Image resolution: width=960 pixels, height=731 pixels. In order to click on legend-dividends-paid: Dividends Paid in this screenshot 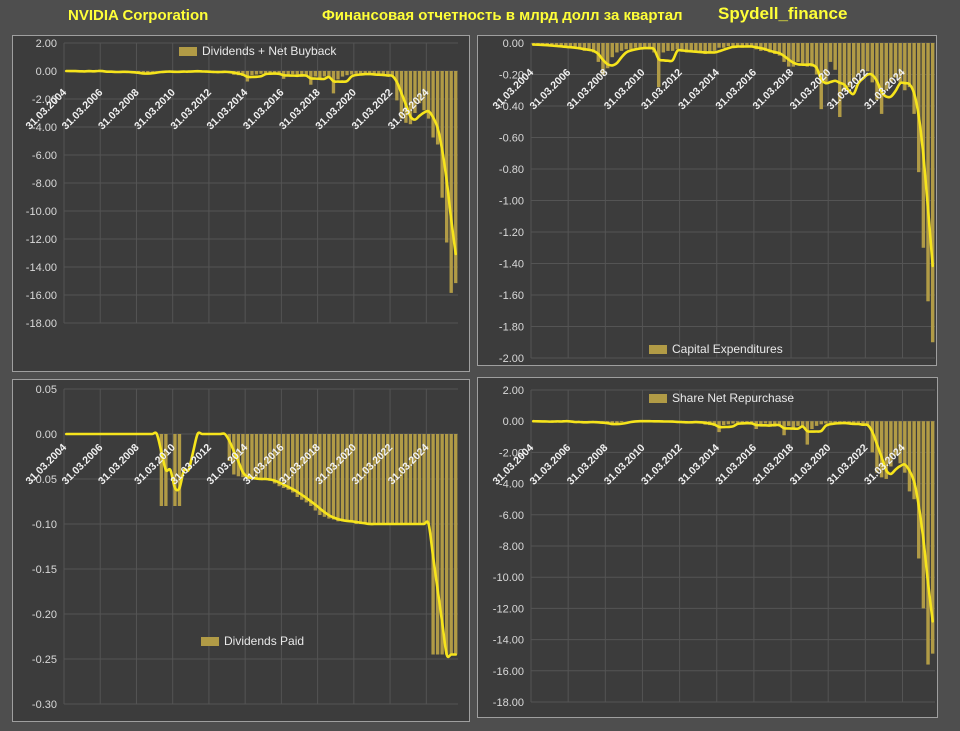, I will do `click(252, 641)`.